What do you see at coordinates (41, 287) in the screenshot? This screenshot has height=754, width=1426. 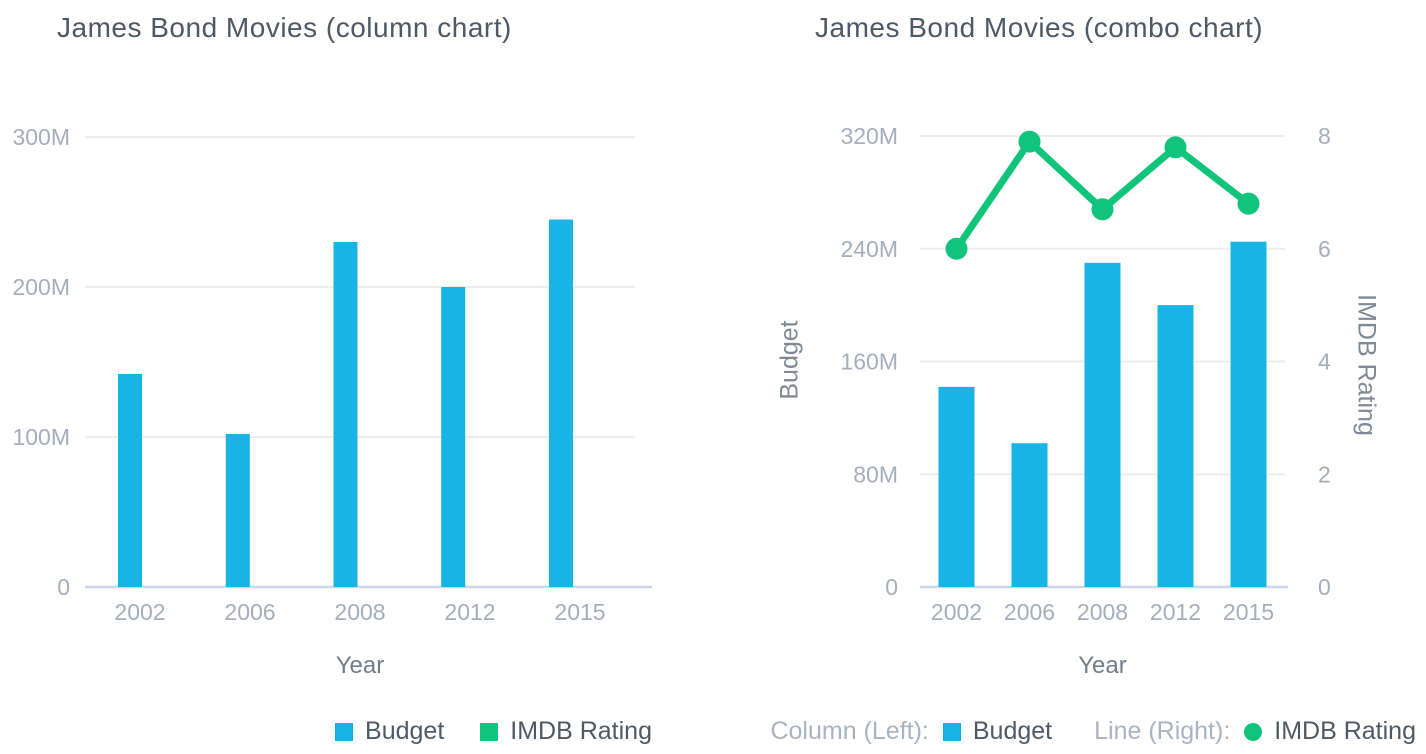 I see `y-tick-label: 200M` at bounding box center [41, 287].